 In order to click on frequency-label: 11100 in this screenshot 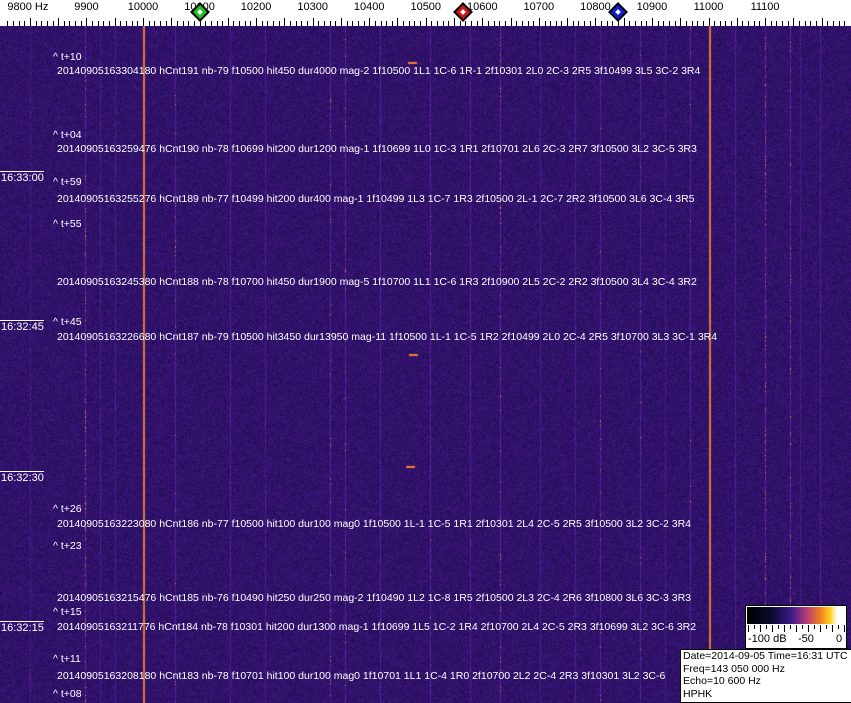, I will do `click(765, 7)`.